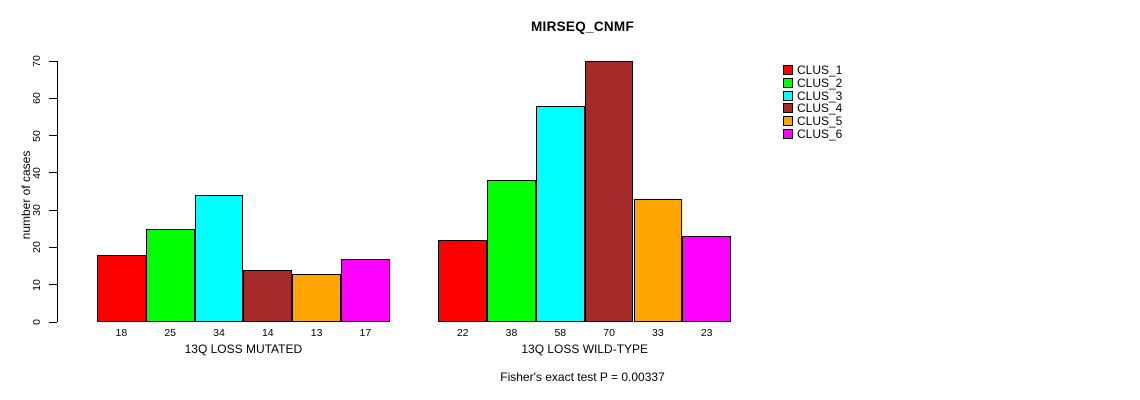 The height and width of the screenshot is (400, 1140). I want to click on group-label: 13Q LOSS MUTATED, so click(243, 349).